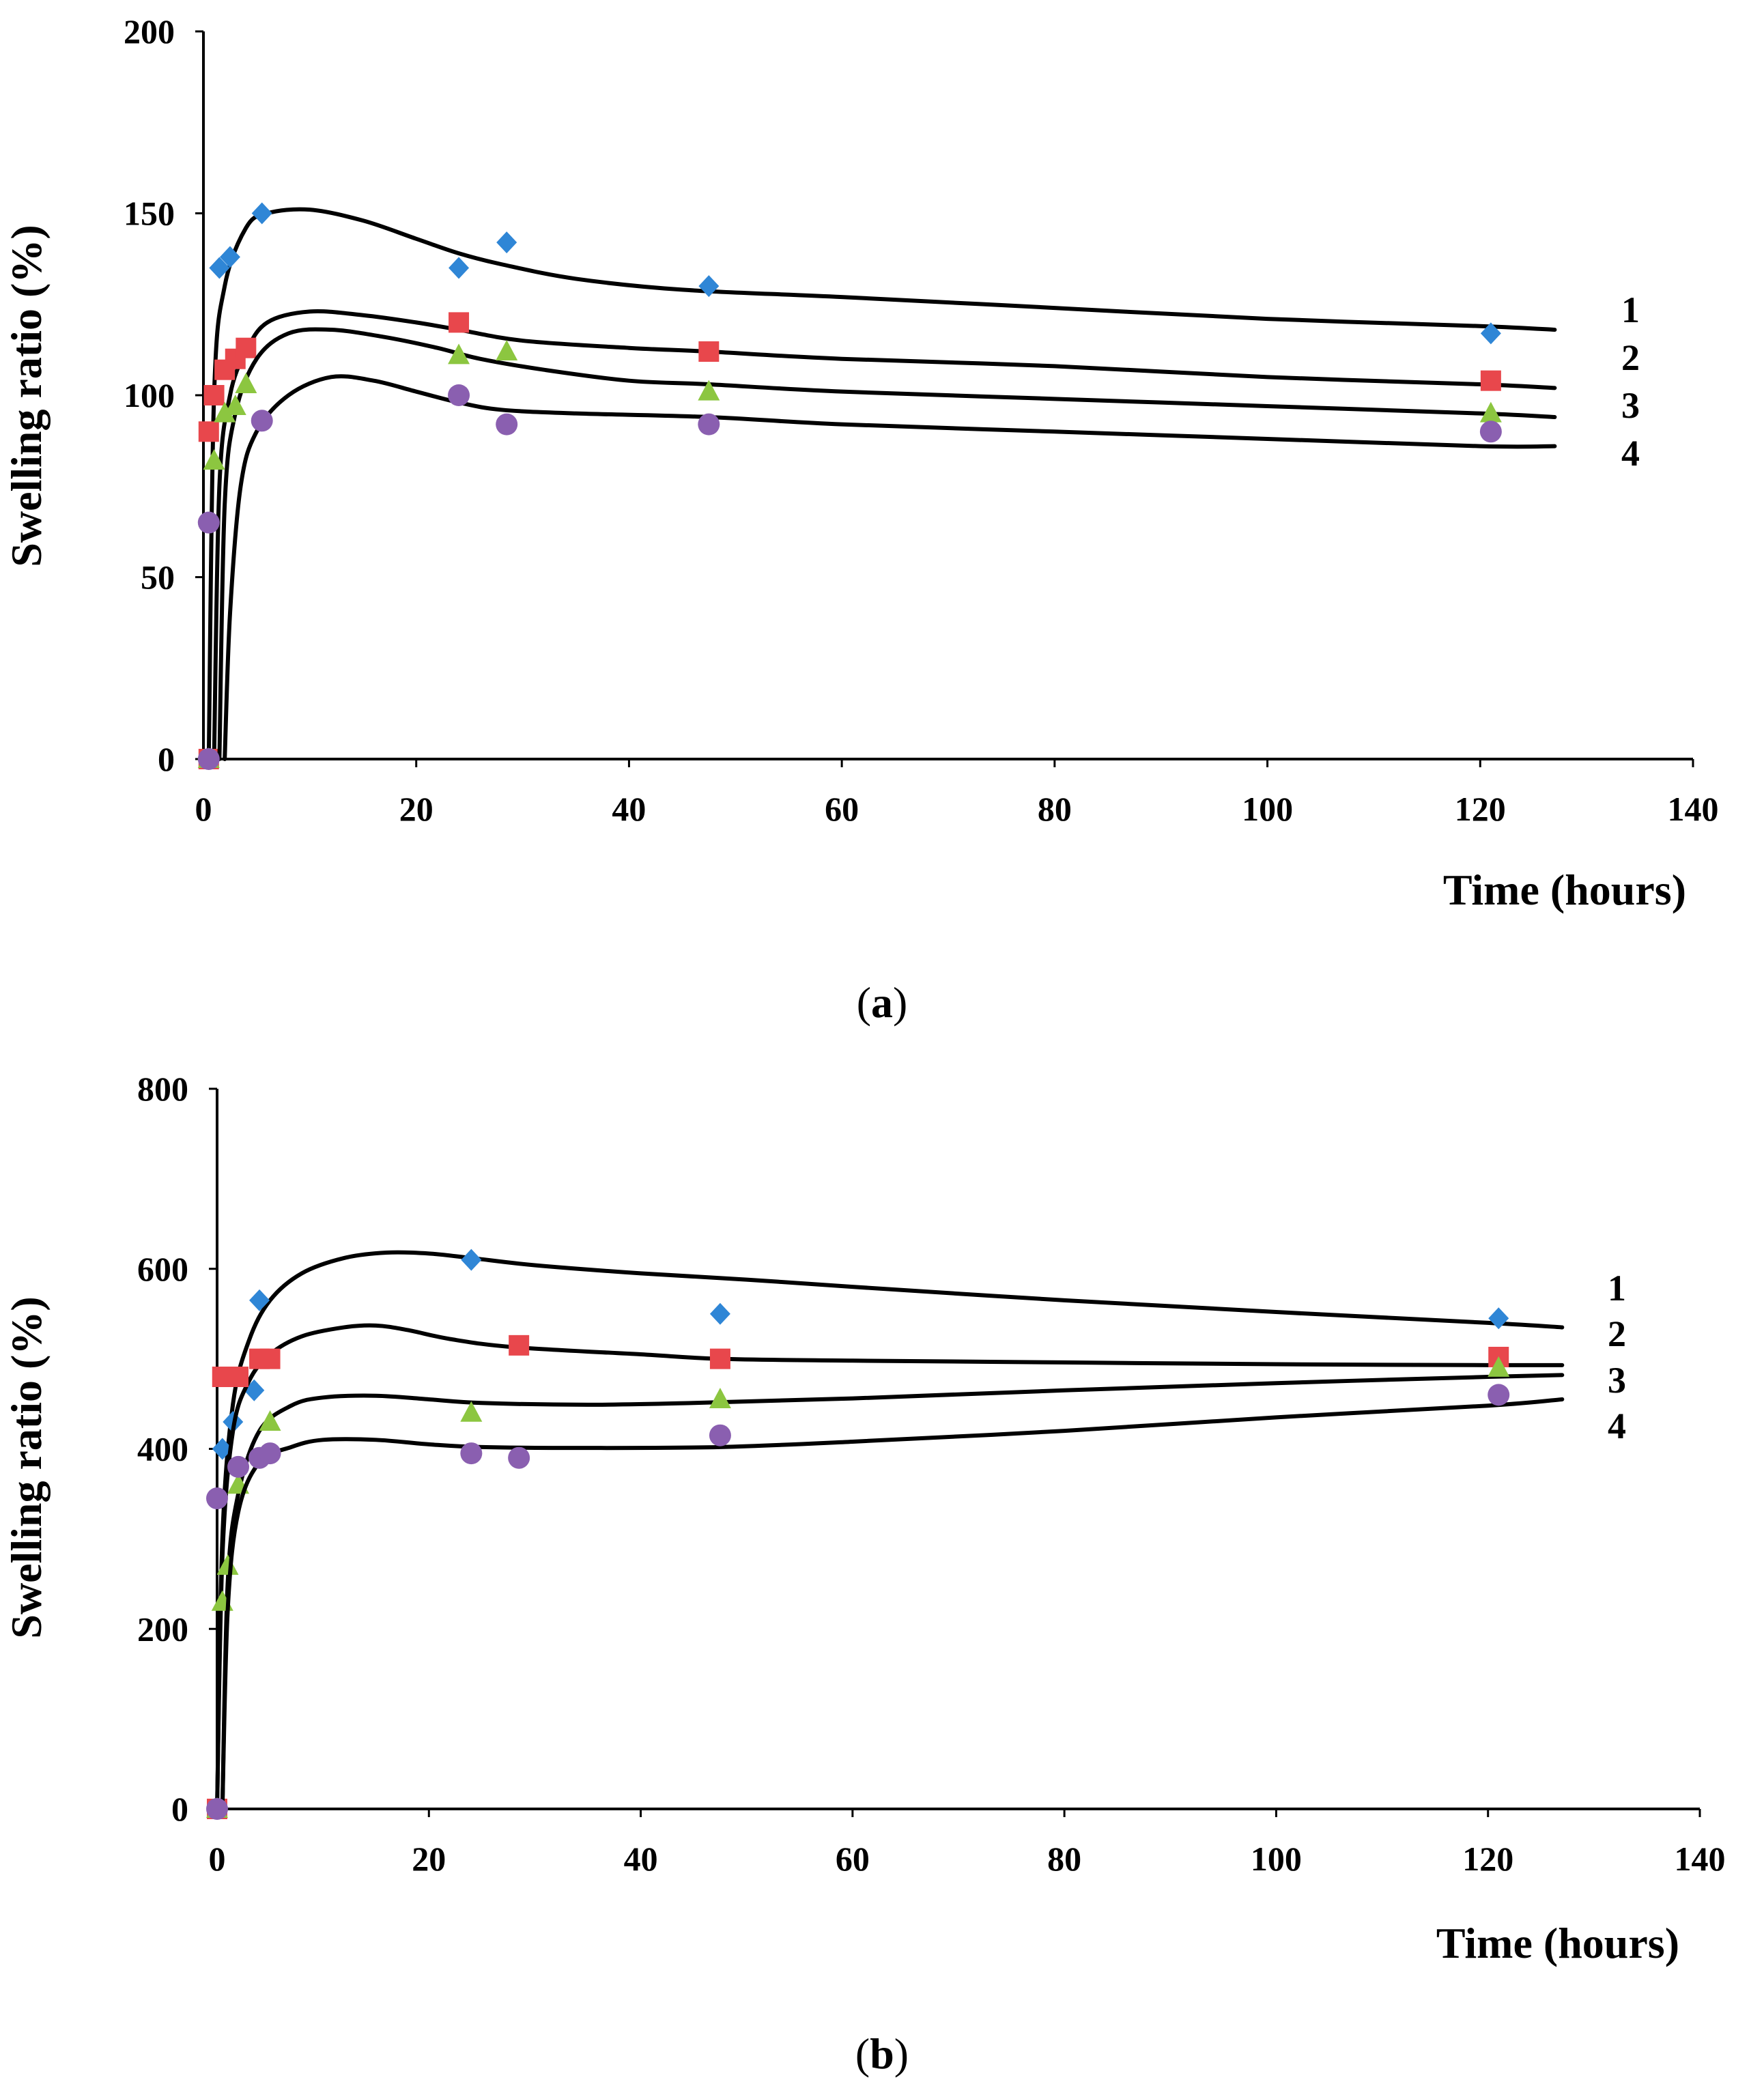 The width and height of the screenshot is (1764, 2097). What do you see at coordinates (1617, 1426) in the screenshot?
I see `curve-label-b-4: 4` at bounding box center [1617, 1426].